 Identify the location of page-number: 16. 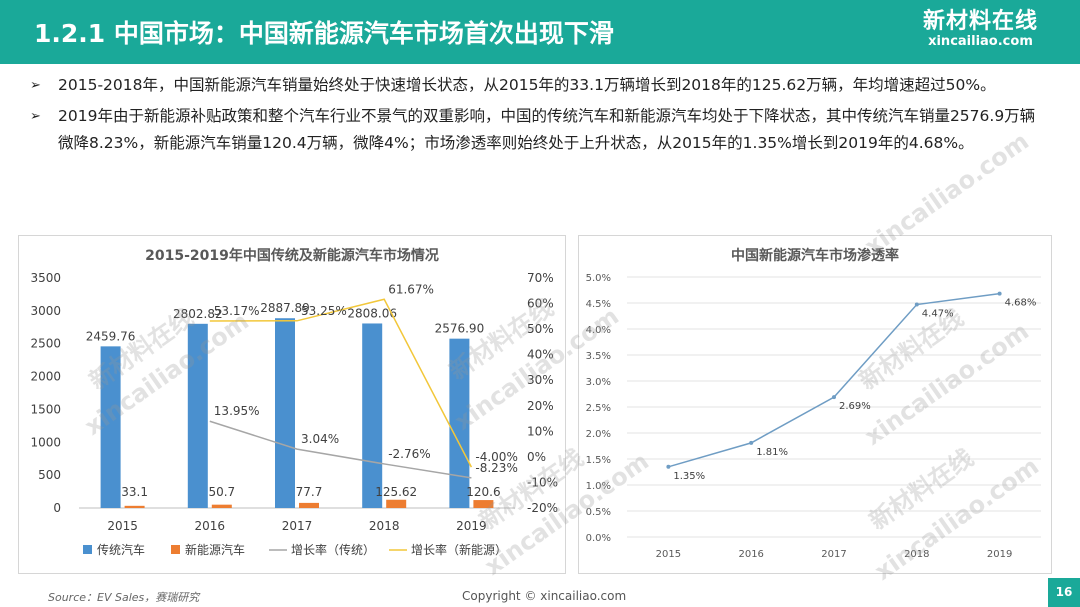
(1064, 592).